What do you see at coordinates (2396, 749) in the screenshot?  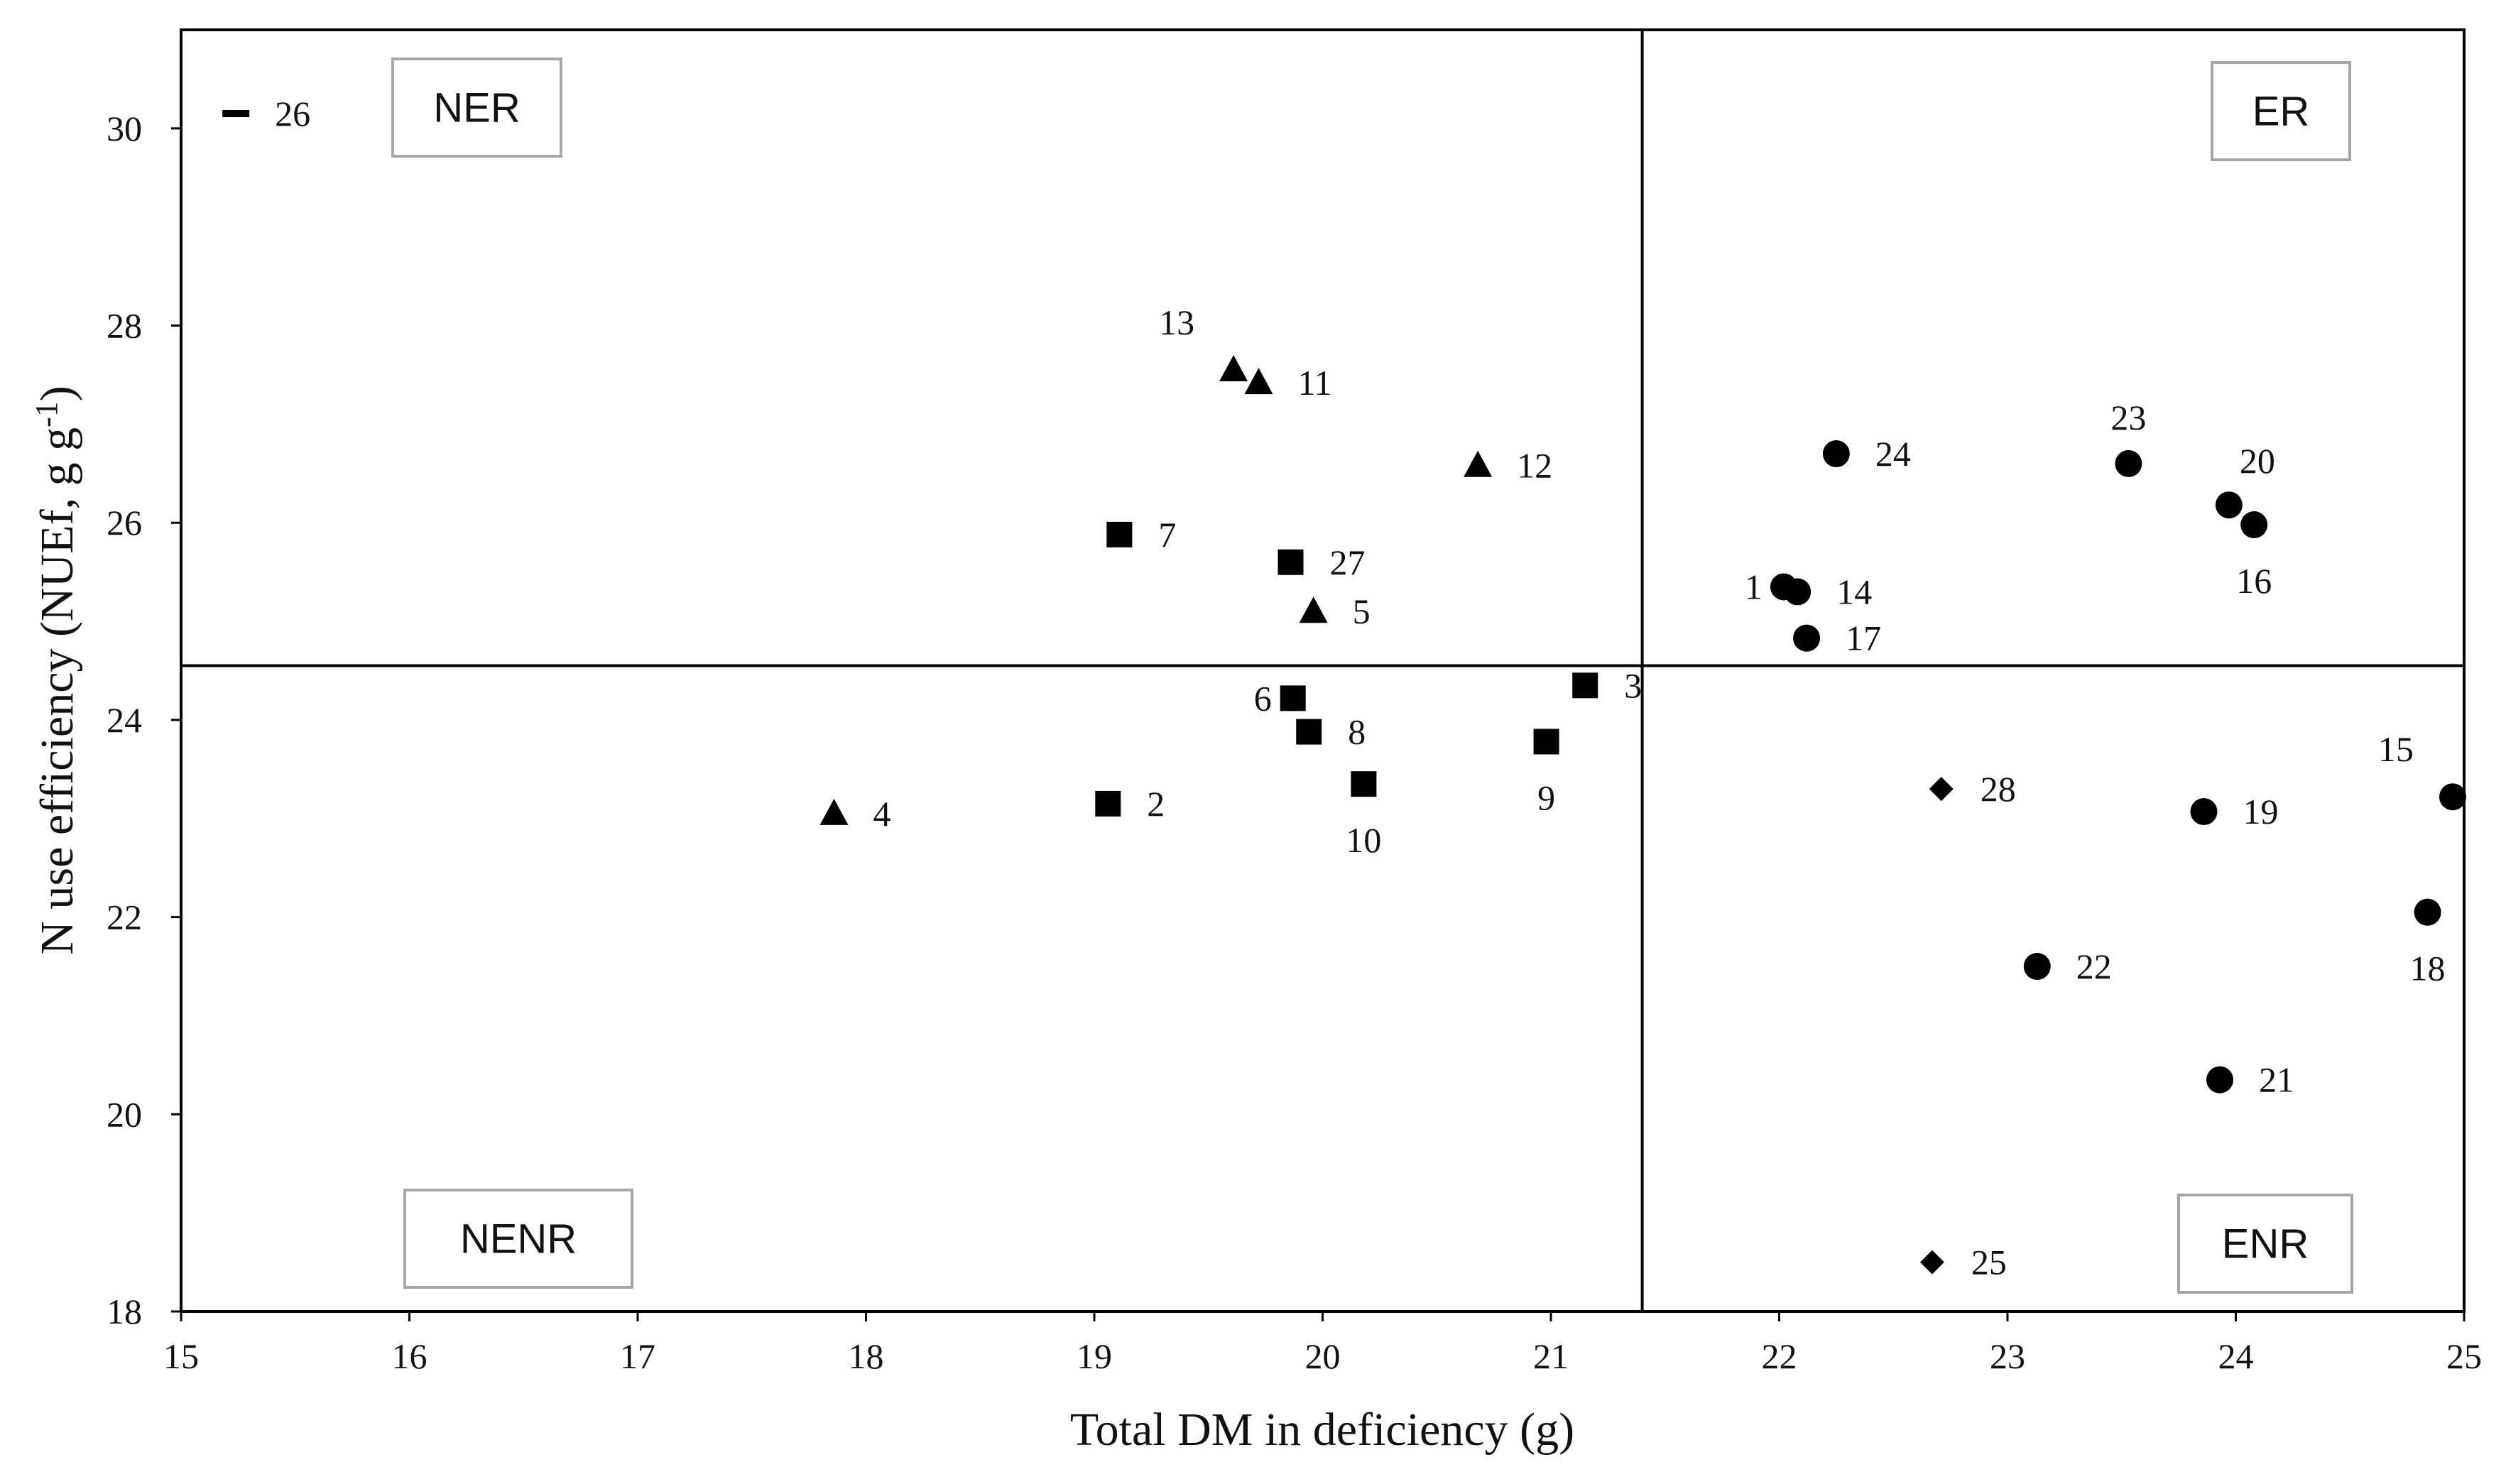 I see `point-label-15: 15` at bounding box center [2396, 749].